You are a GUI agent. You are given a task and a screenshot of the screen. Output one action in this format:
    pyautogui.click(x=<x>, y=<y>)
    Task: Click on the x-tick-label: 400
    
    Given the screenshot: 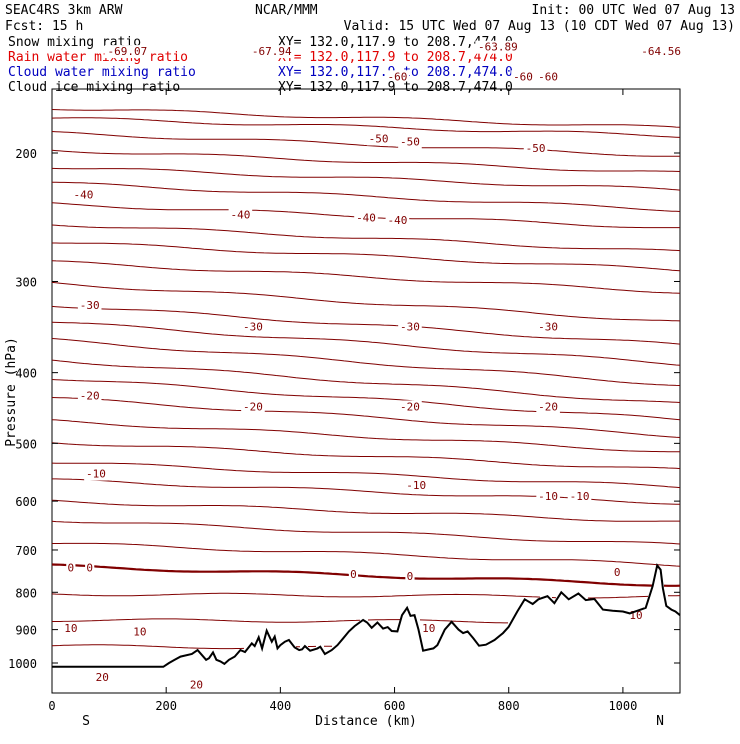 What is the action you would take?
    pyautogui.click(x=281, y=706)
    